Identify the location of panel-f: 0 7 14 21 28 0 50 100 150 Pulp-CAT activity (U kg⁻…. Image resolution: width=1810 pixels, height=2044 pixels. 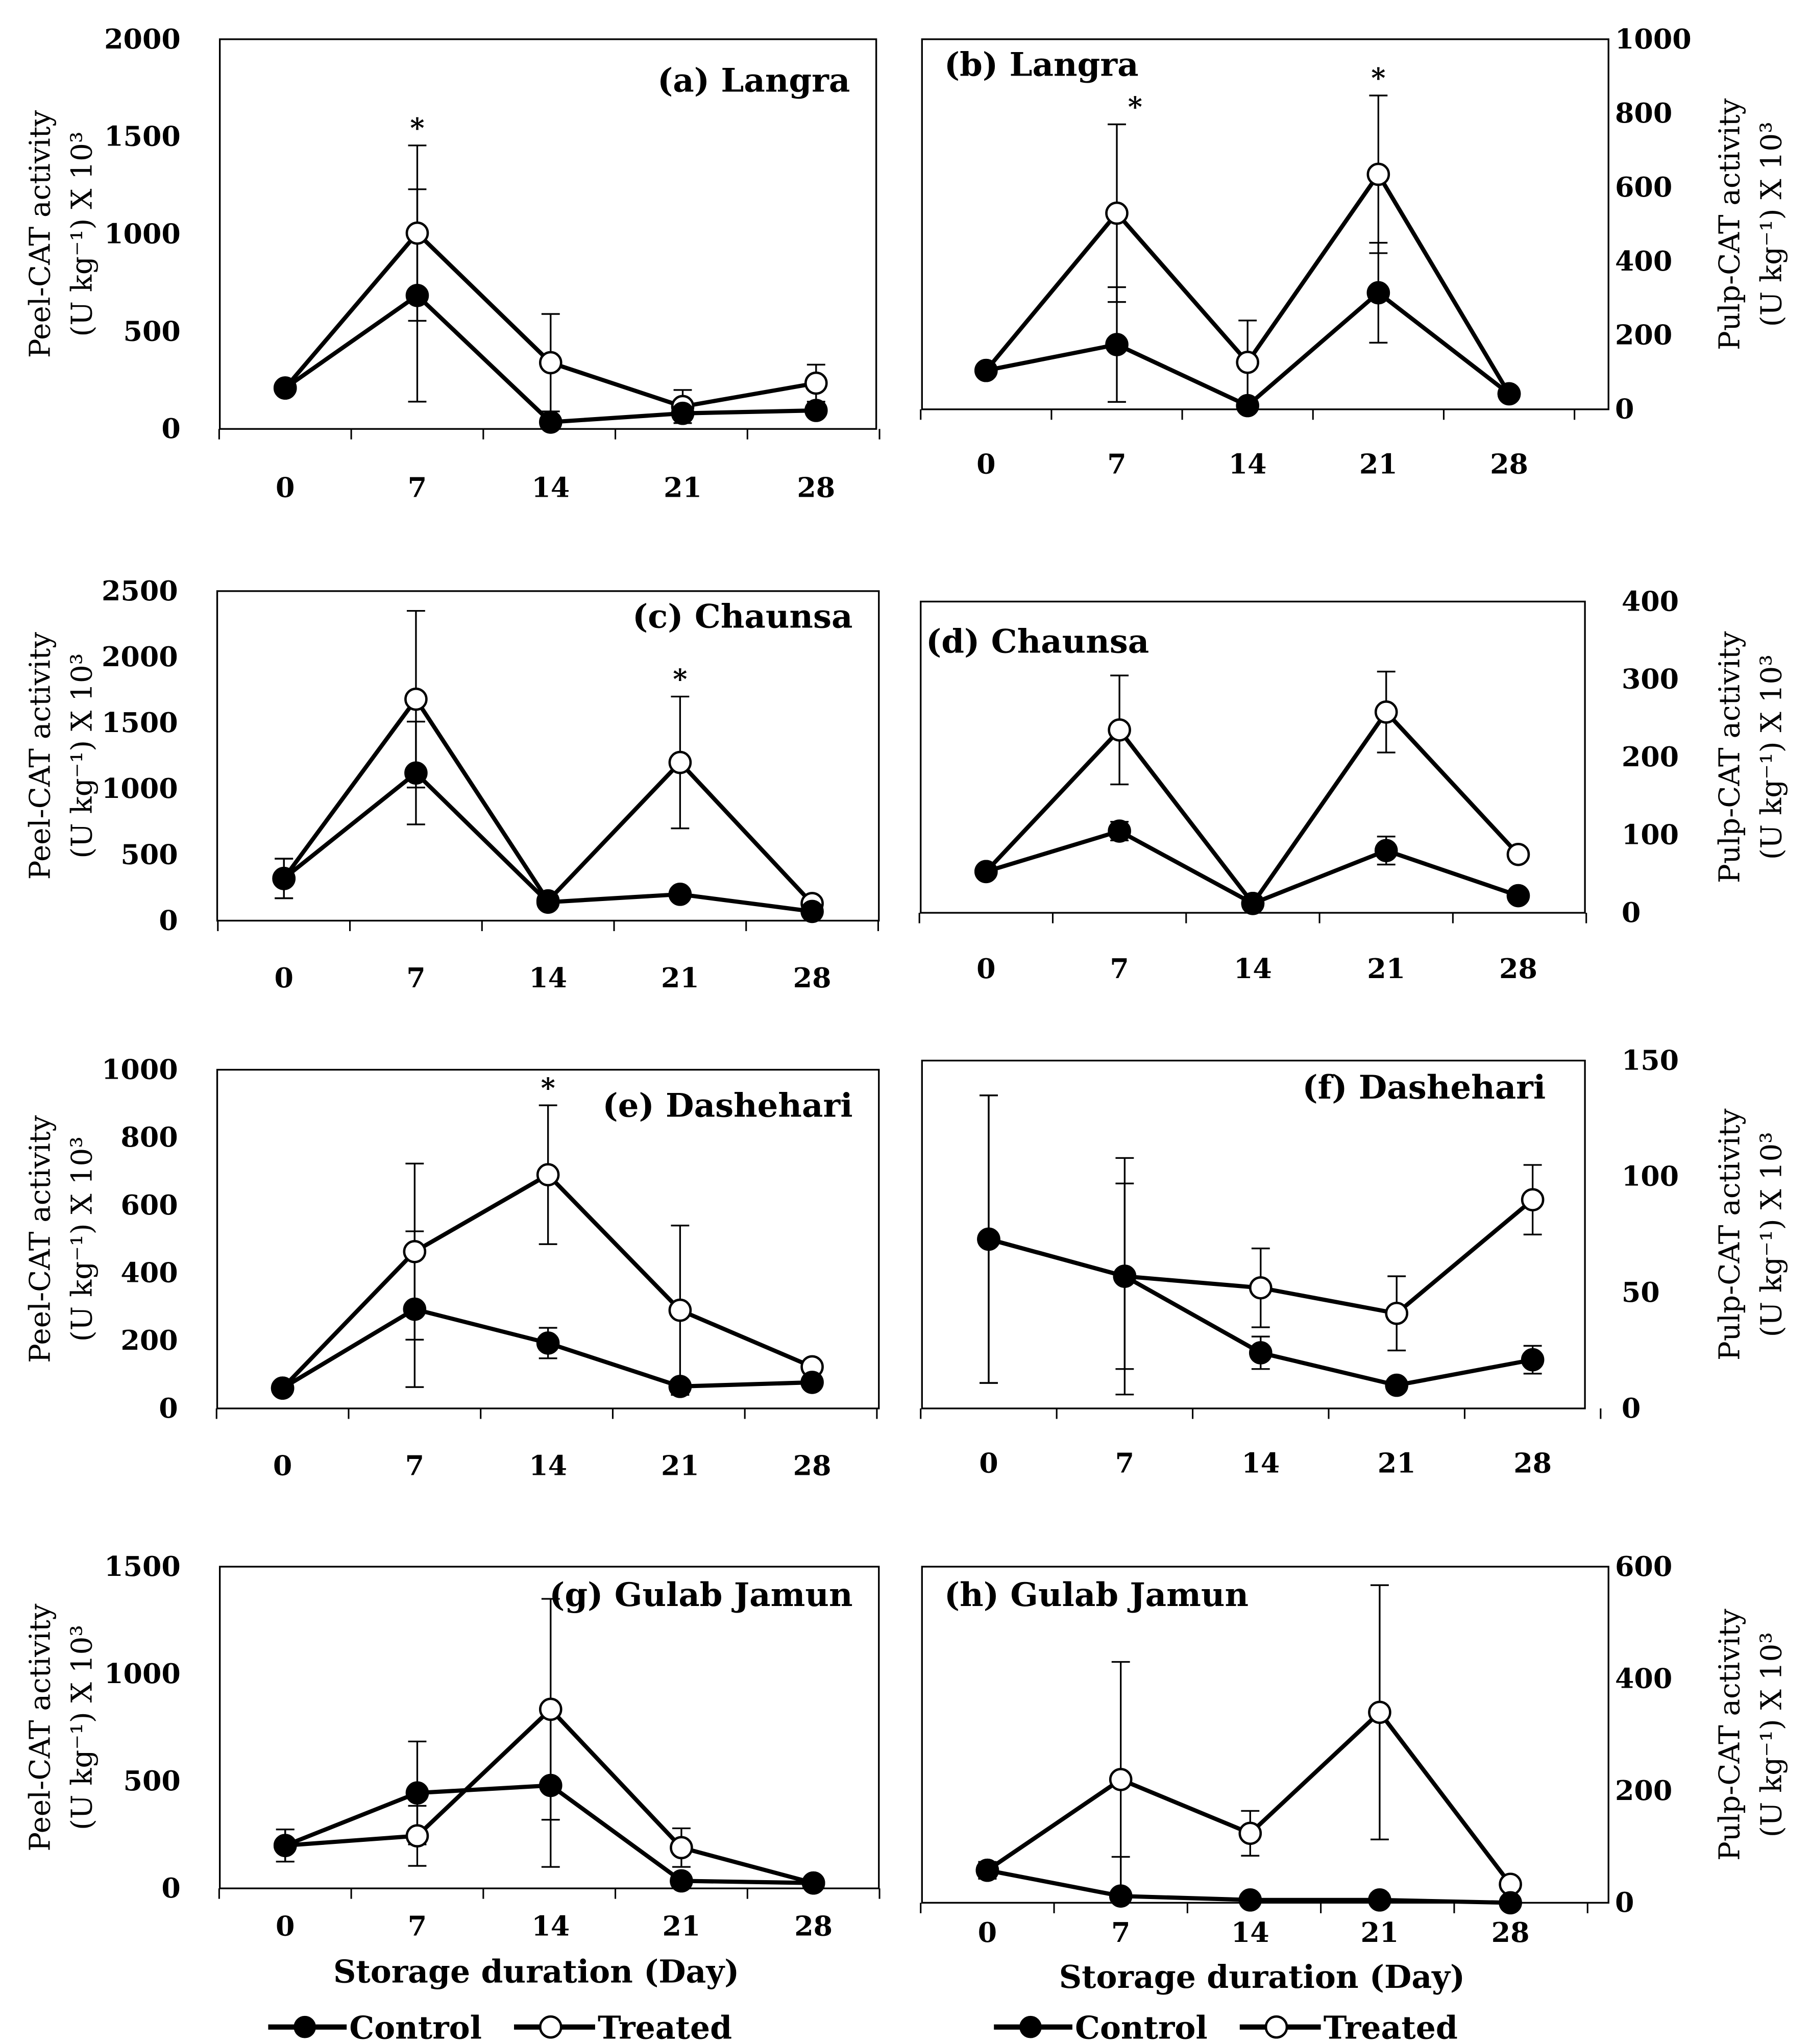
(1354, 1261).